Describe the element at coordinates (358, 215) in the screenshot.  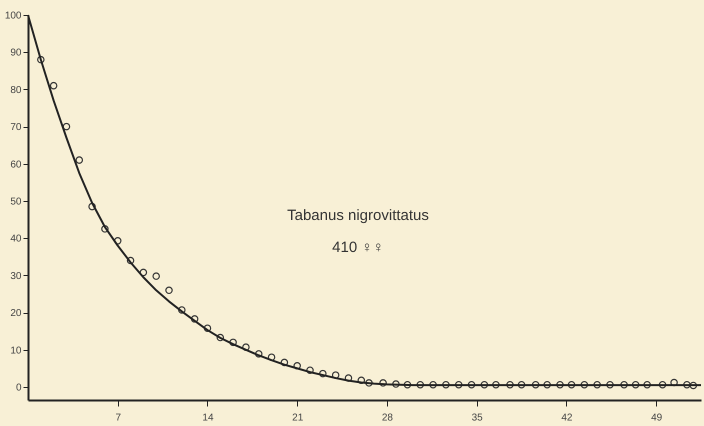
I see `annotation: Tabanus nigrovittatus` at that location.